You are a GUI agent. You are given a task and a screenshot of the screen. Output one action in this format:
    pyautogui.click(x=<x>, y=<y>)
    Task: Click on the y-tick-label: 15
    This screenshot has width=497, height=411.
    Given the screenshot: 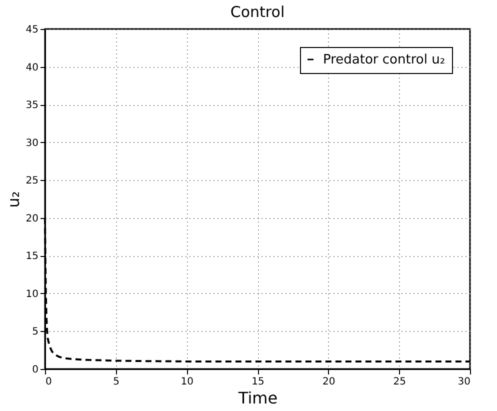 What is the action you would take?
    pyautogui.click(x=32, y=256)
    